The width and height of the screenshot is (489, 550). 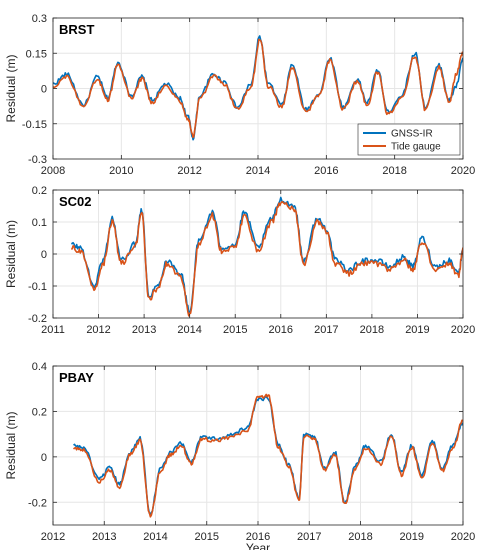 What do you see at coordinates (76, 377) in the screenshot?
I see `station-label: PBAY` at bounding box center [76, 377].